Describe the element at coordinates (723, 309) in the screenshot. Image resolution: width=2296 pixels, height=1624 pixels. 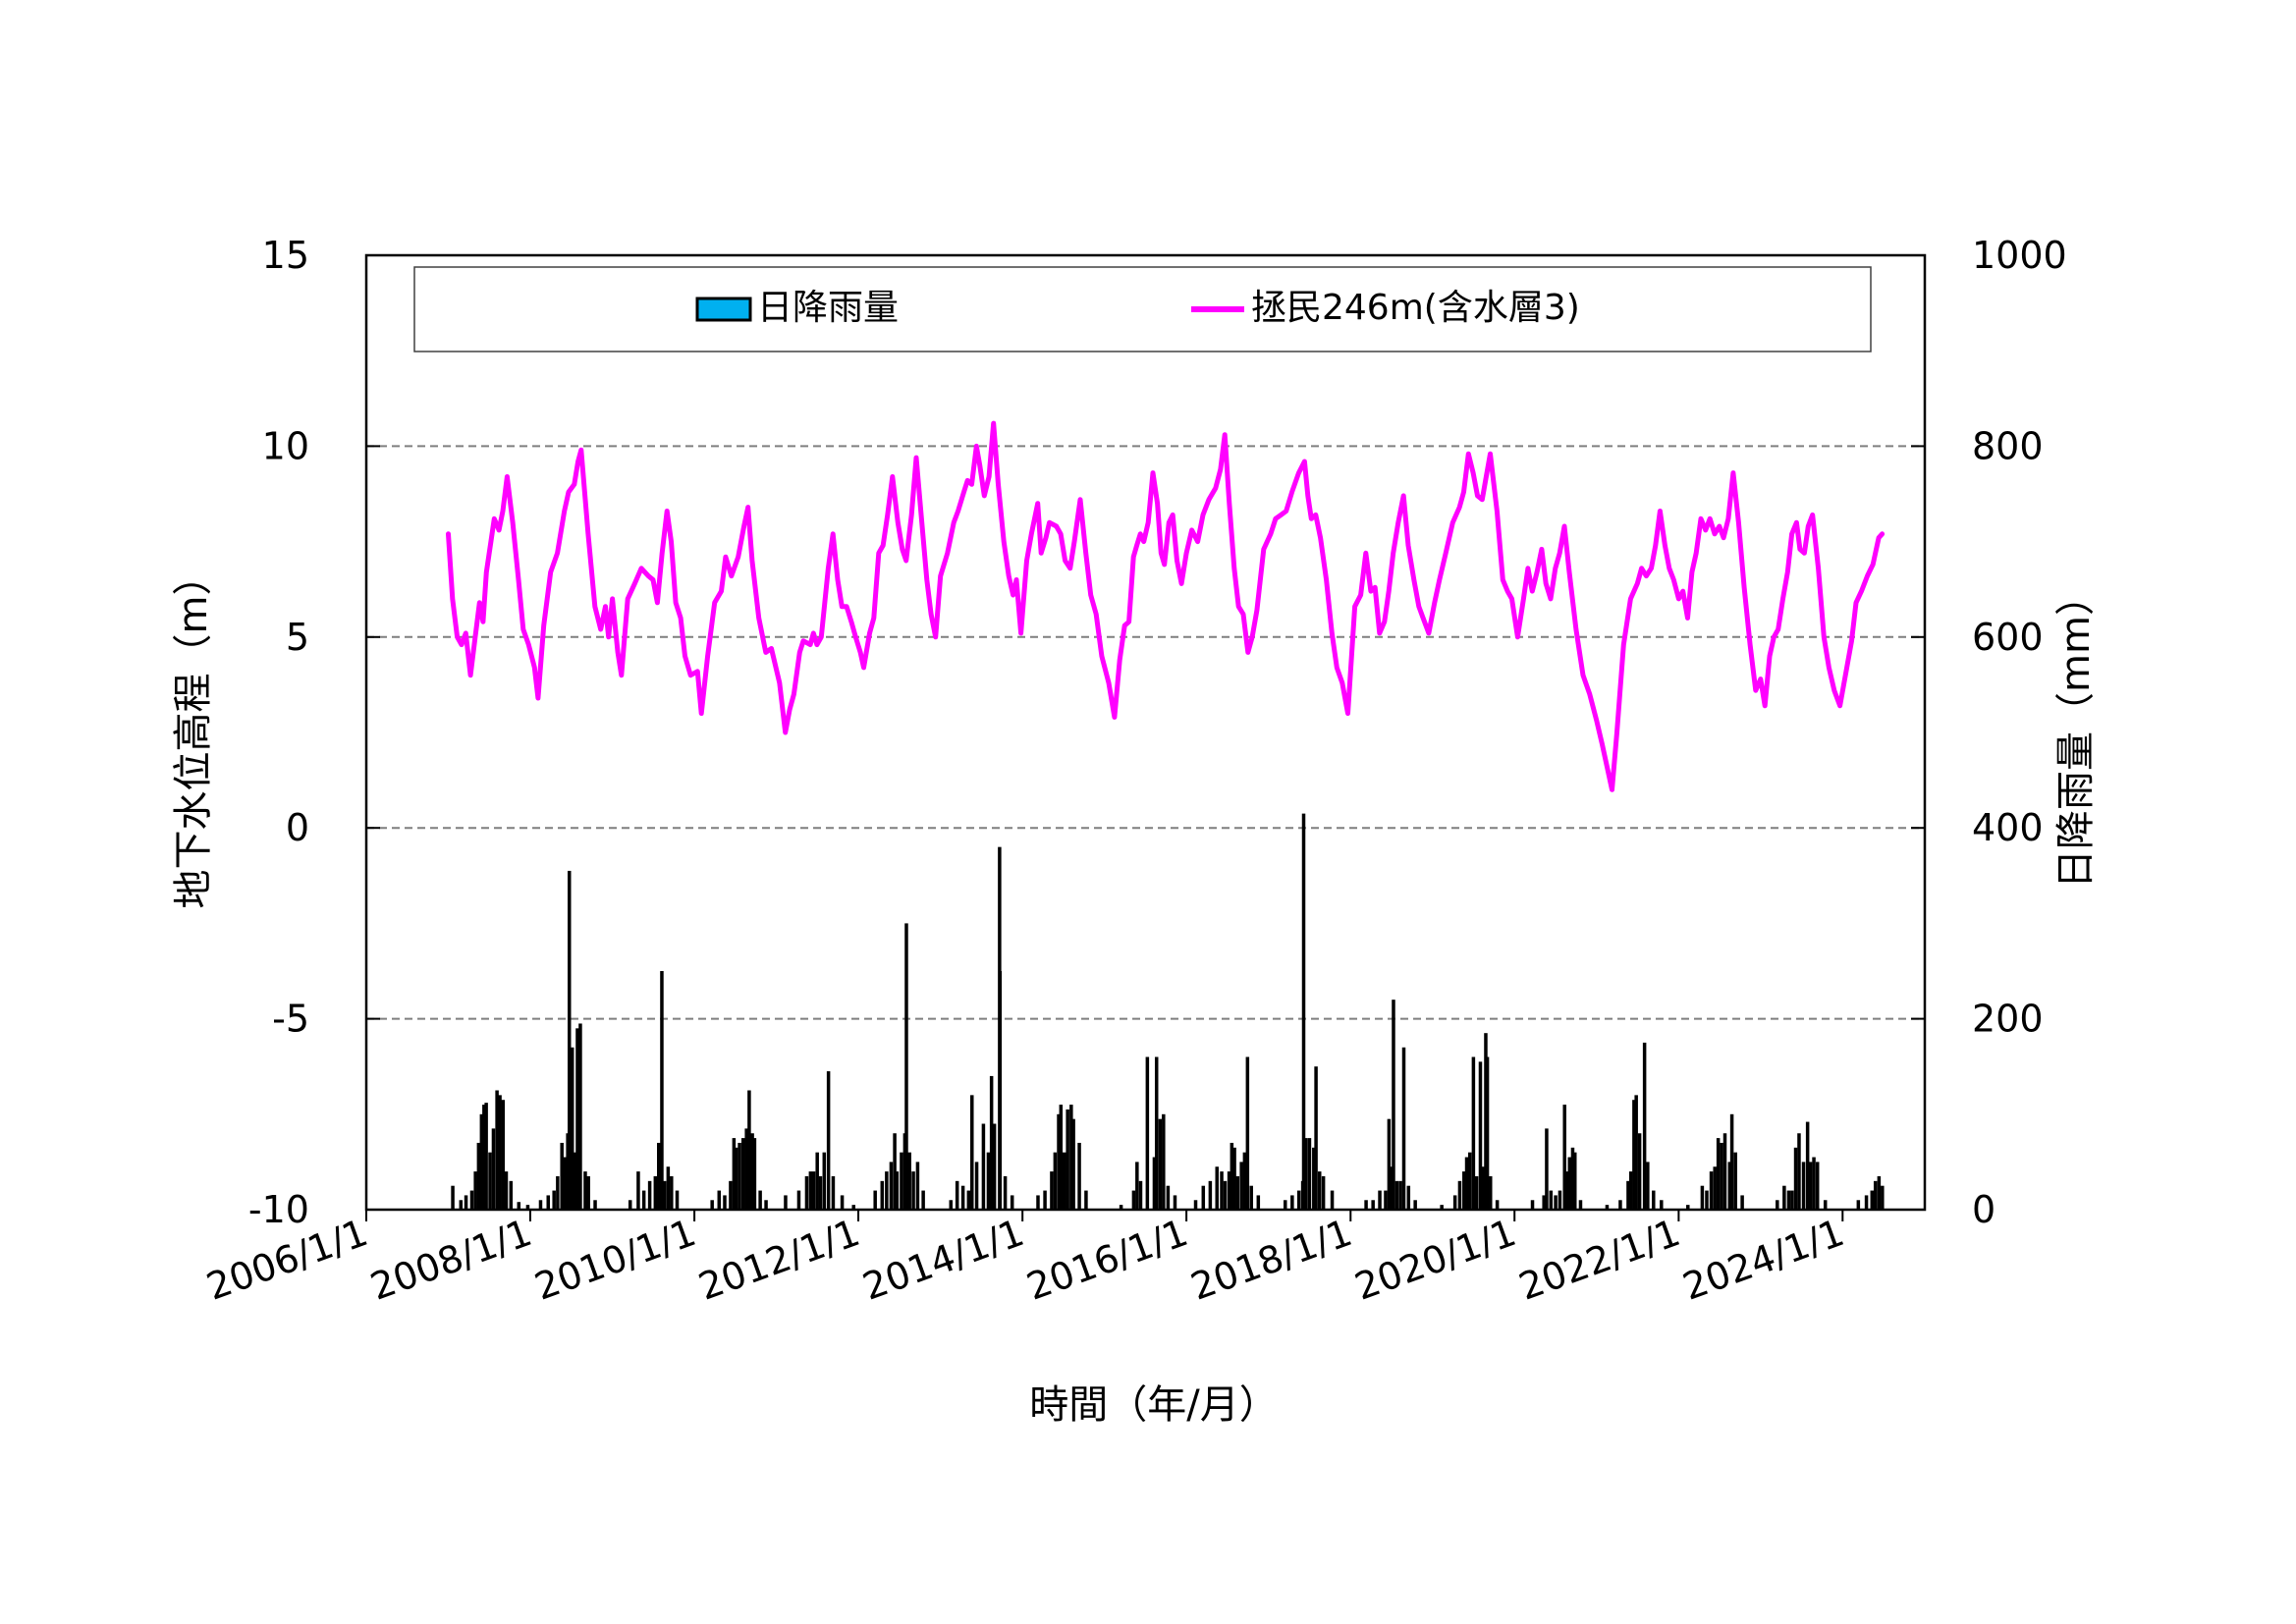
I see `legend-rainfall-swatch` at that location.